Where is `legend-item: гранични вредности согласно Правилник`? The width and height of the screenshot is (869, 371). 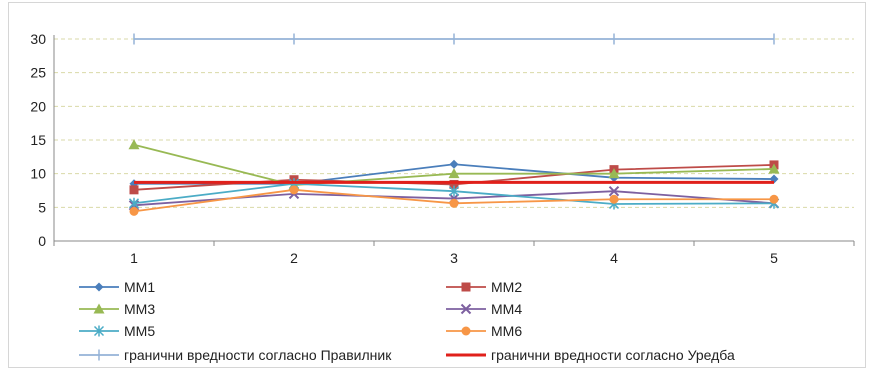 legend-item: гранични вредности согласно Правилник is located at coordinates (235, 355).